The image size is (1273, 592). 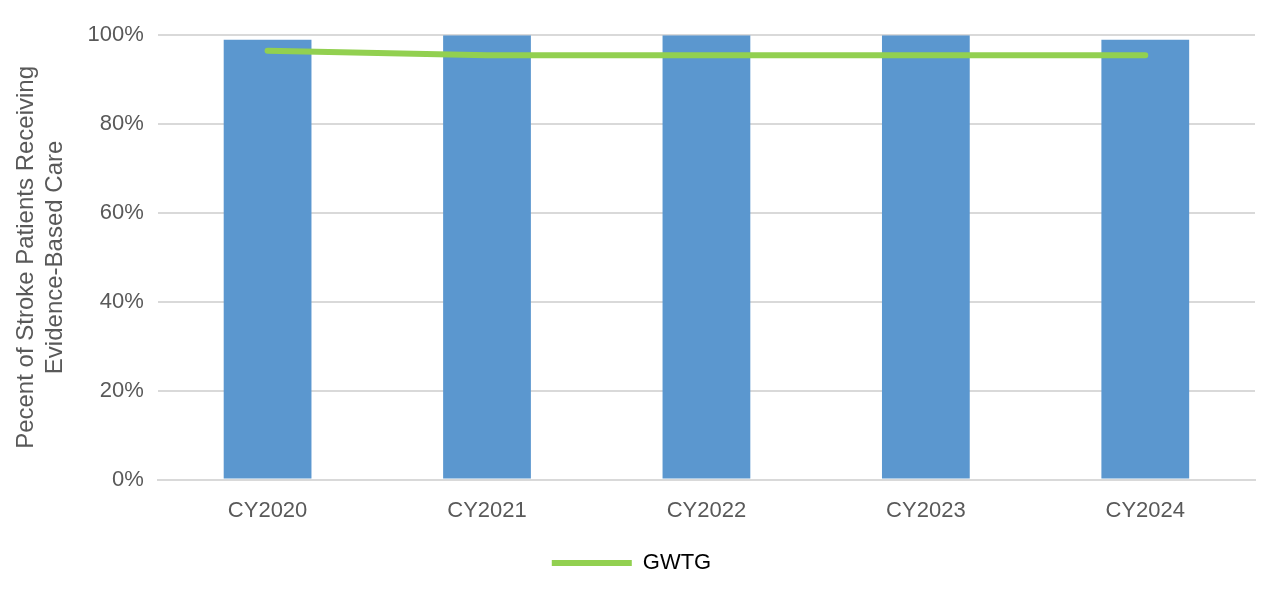 What do you see at coordinates (128, 478) in the screenshot?
I see `y-tick-label: 0%` at bounding box center [128, 478].